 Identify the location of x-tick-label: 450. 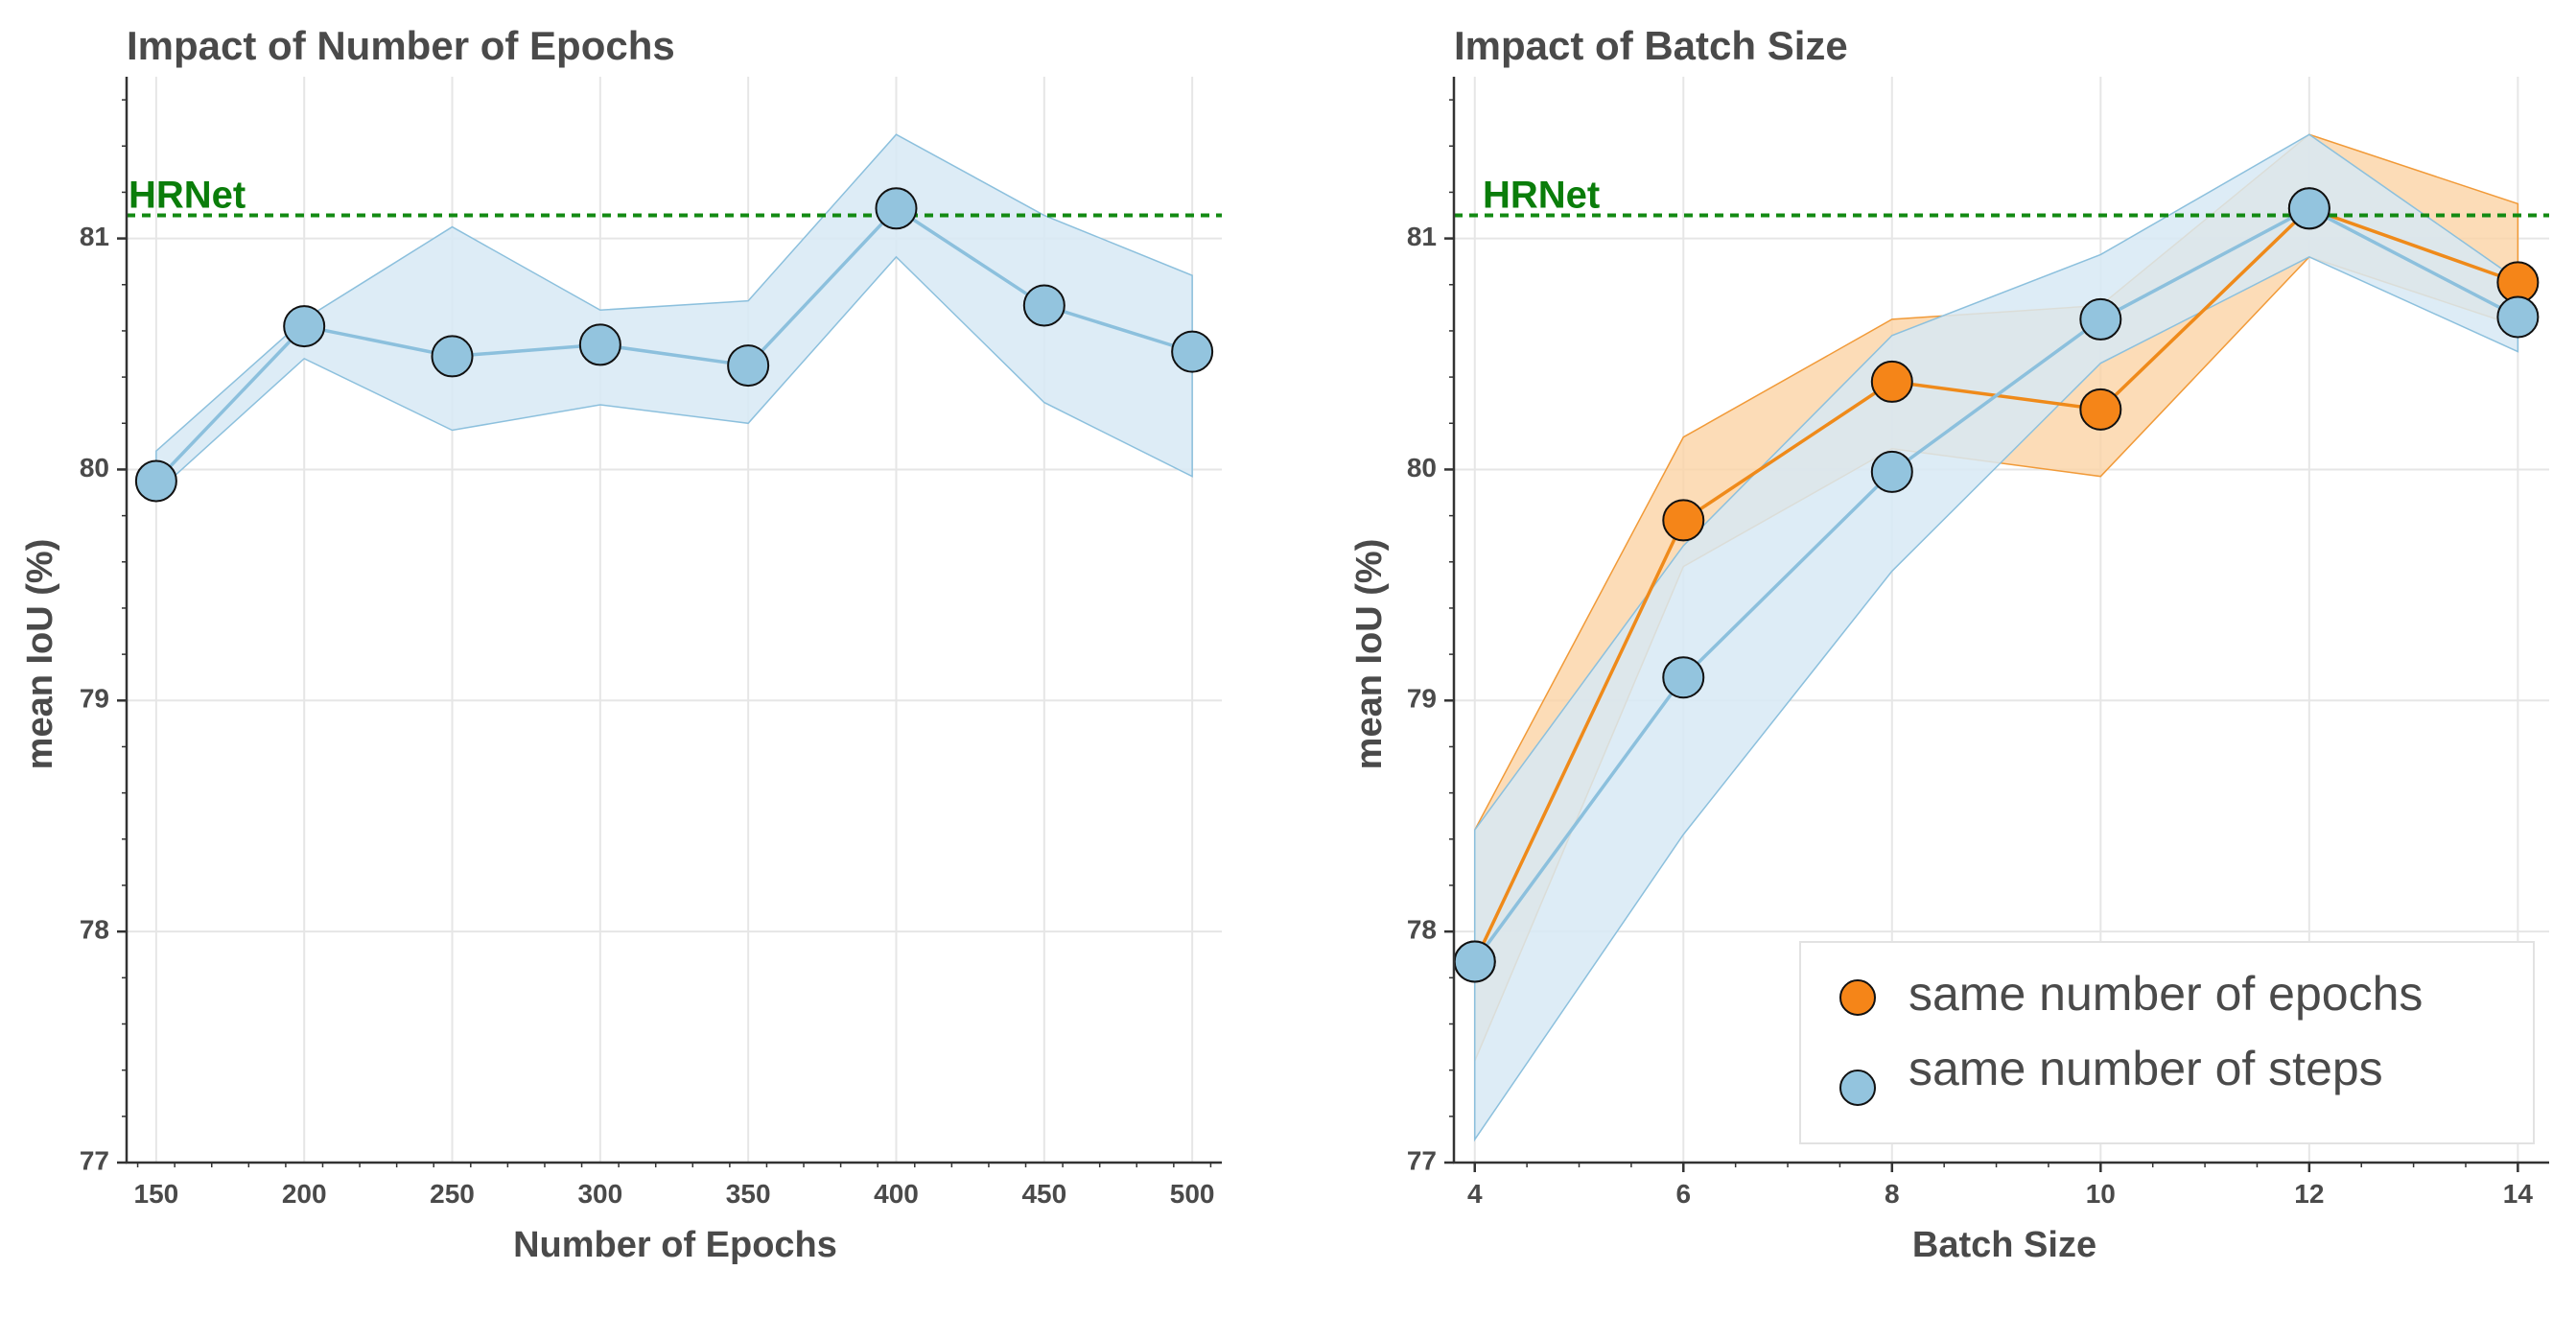
(1043, 1194).